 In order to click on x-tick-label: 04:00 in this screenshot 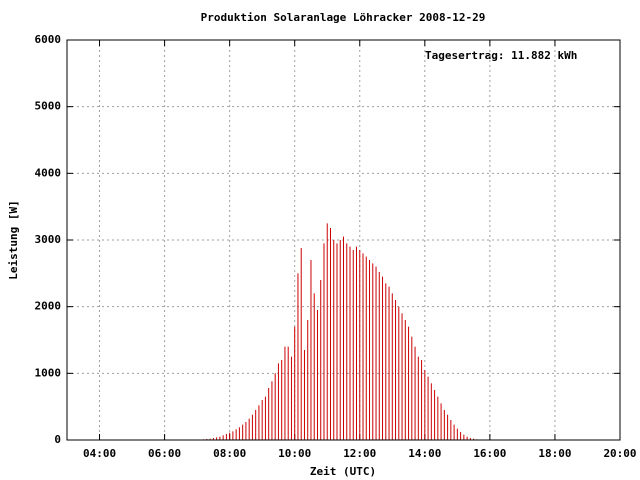, I will do `click(99, 453)`.